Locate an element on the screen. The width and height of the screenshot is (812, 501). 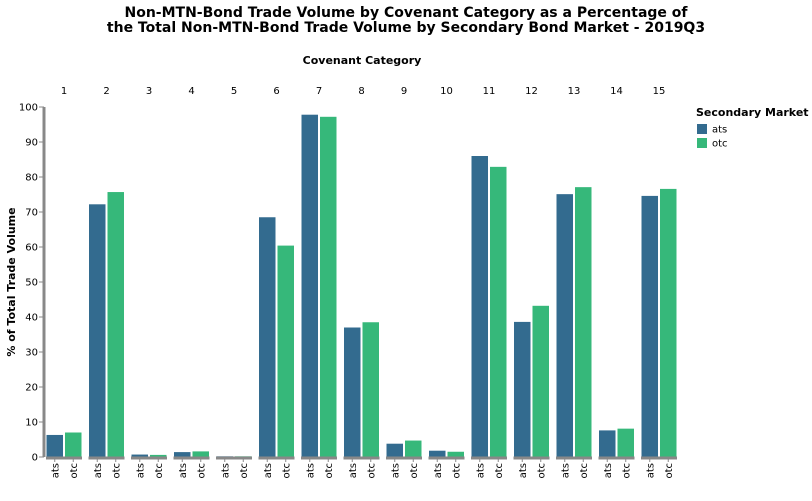
legend-label: ats is located at coordinates (719, 130).